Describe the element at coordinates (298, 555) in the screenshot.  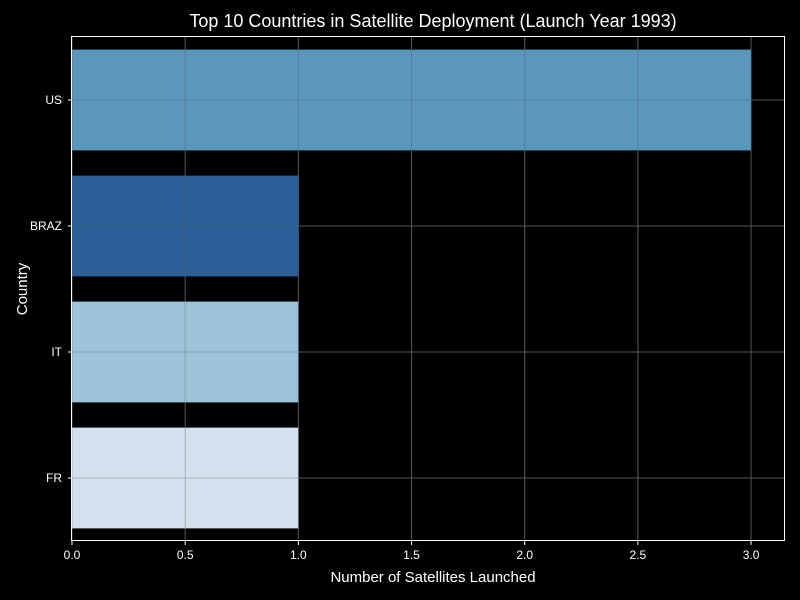
I see `x-tick-label: 1.0` at that location.